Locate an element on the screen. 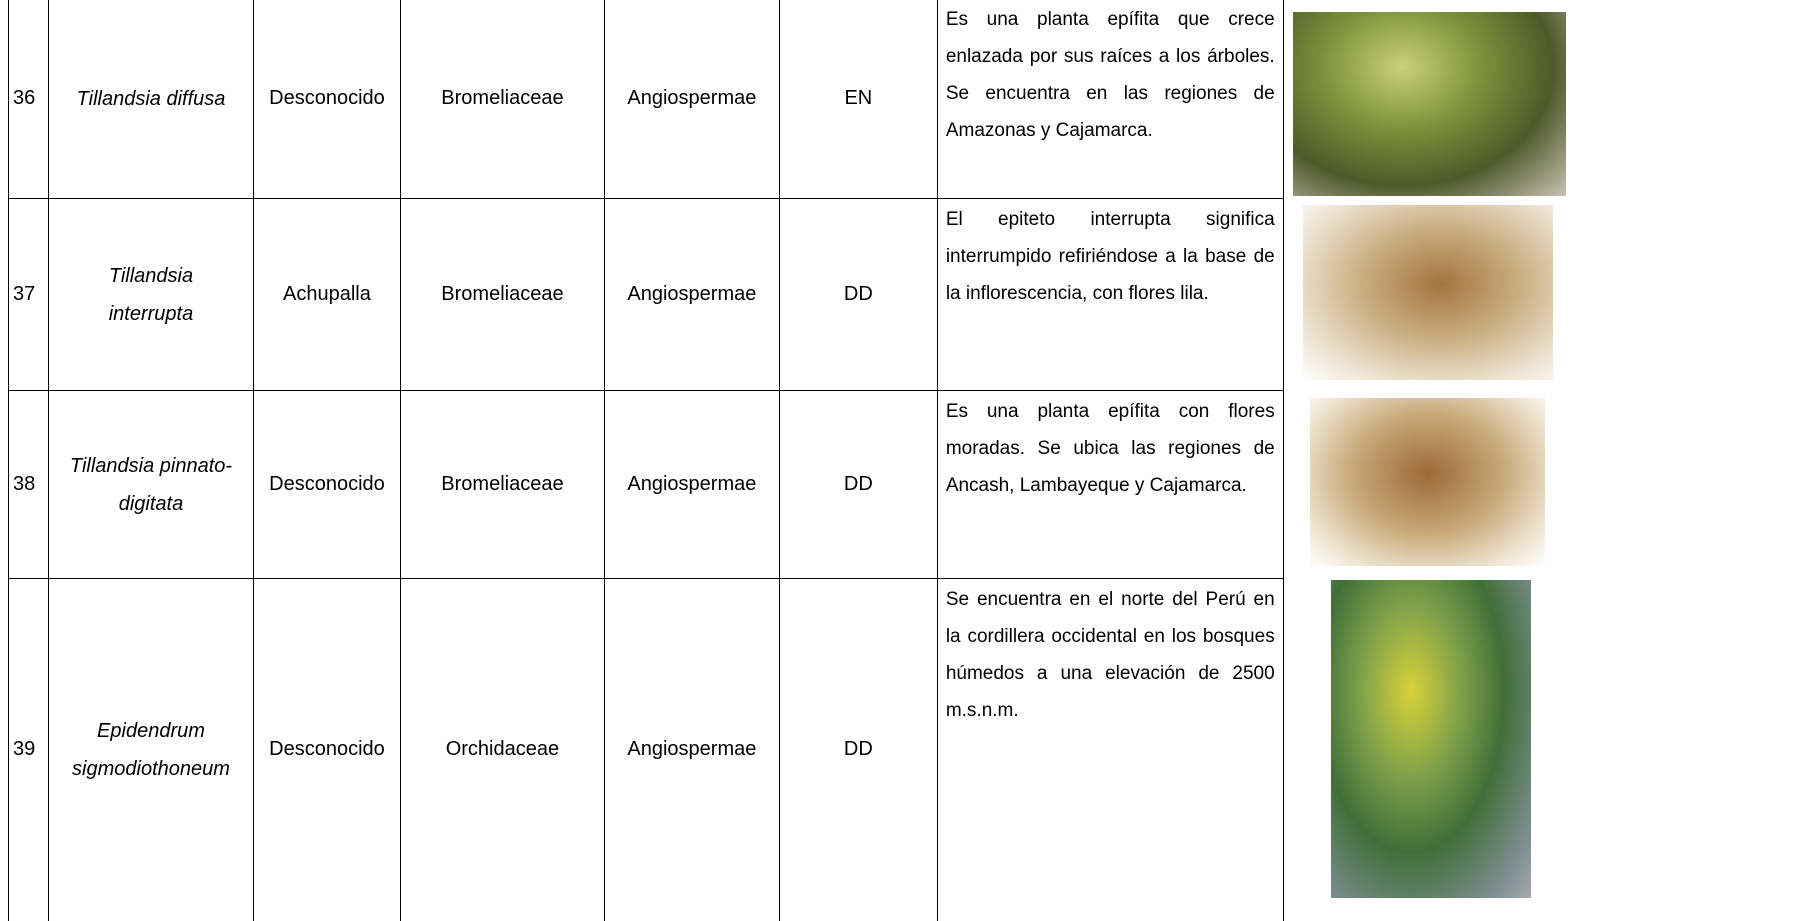 This screenshot has width=1816, height=921. species-name: Epidendrum sigmodiothoneum is located at coordinates (150, 750).